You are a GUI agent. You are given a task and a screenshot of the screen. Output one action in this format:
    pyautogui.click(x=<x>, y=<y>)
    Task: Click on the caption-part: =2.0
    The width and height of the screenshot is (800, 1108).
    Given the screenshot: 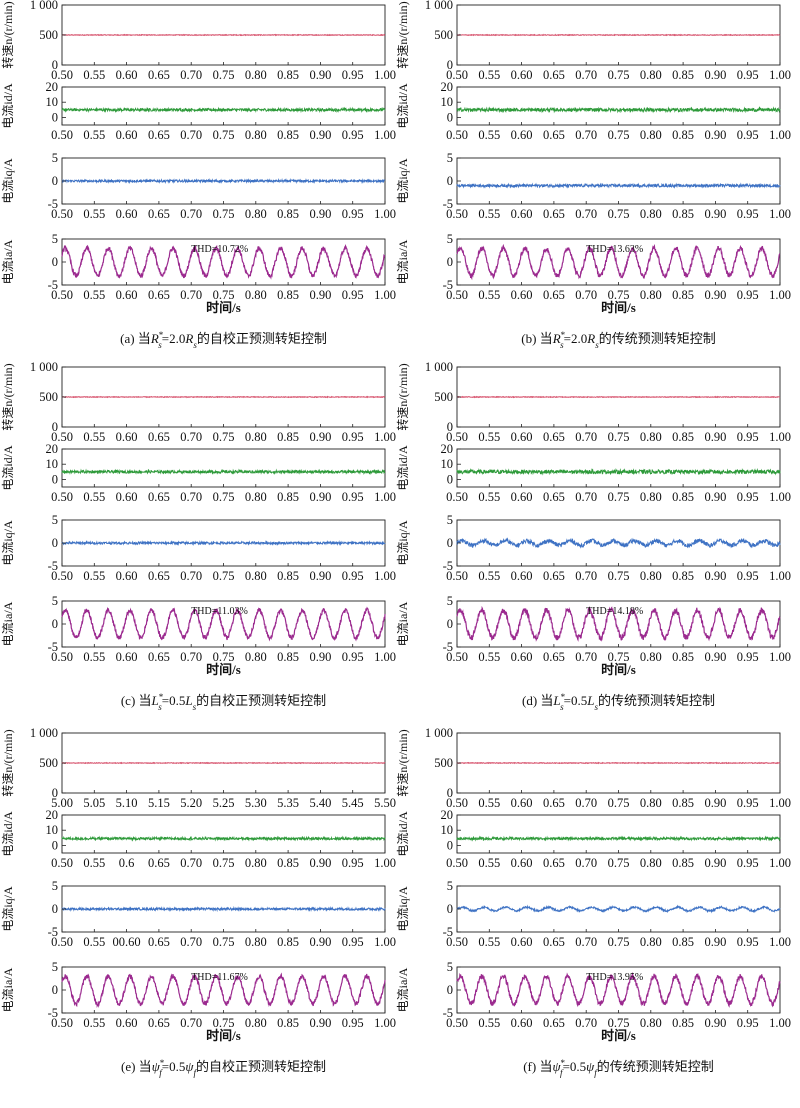 What is the action you would take?
    pyautogui.click(x=576, y=338)
    